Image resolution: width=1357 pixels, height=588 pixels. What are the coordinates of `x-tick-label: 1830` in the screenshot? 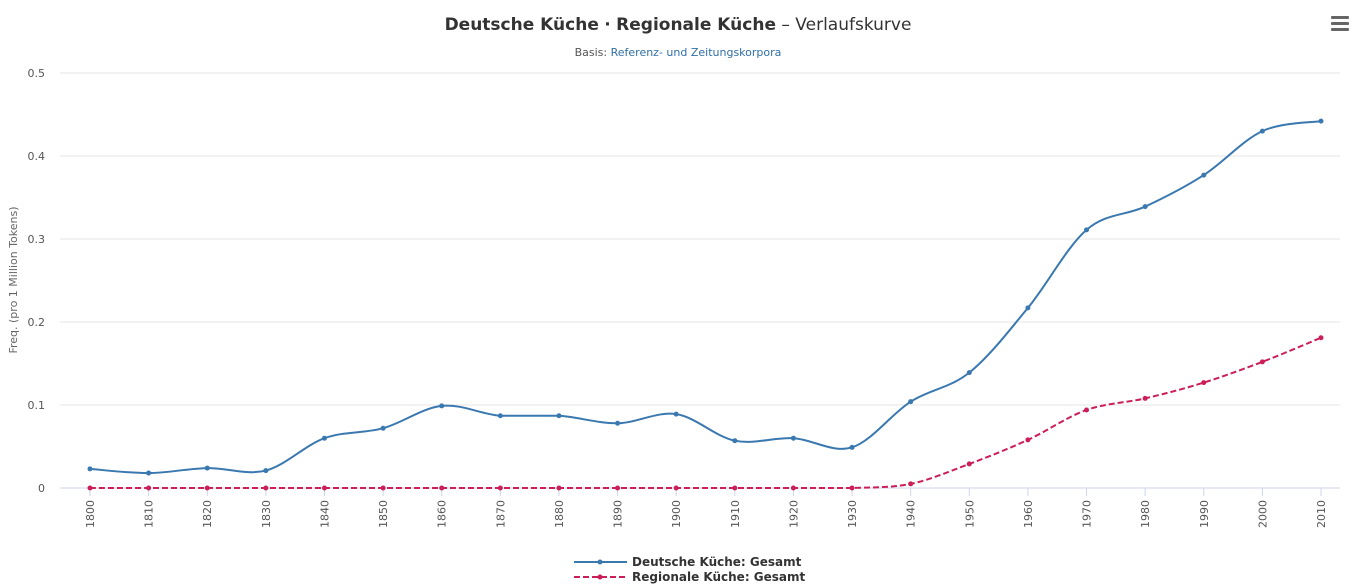 It's located at (266, 514).